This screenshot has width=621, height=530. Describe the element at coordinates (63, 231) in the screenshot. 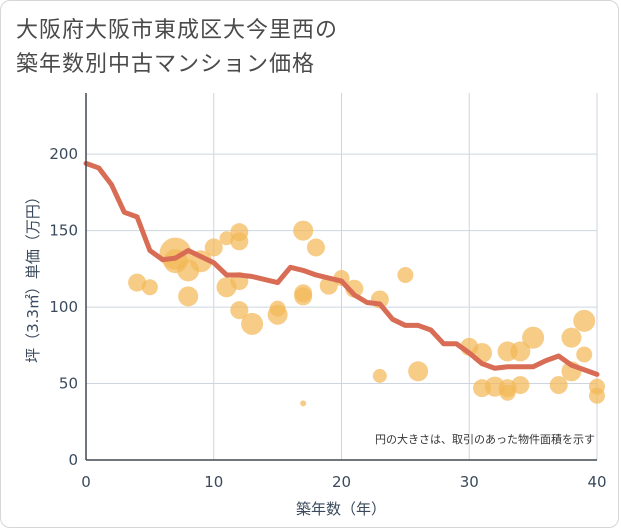

I see `y-tick-label: 150` at that location.